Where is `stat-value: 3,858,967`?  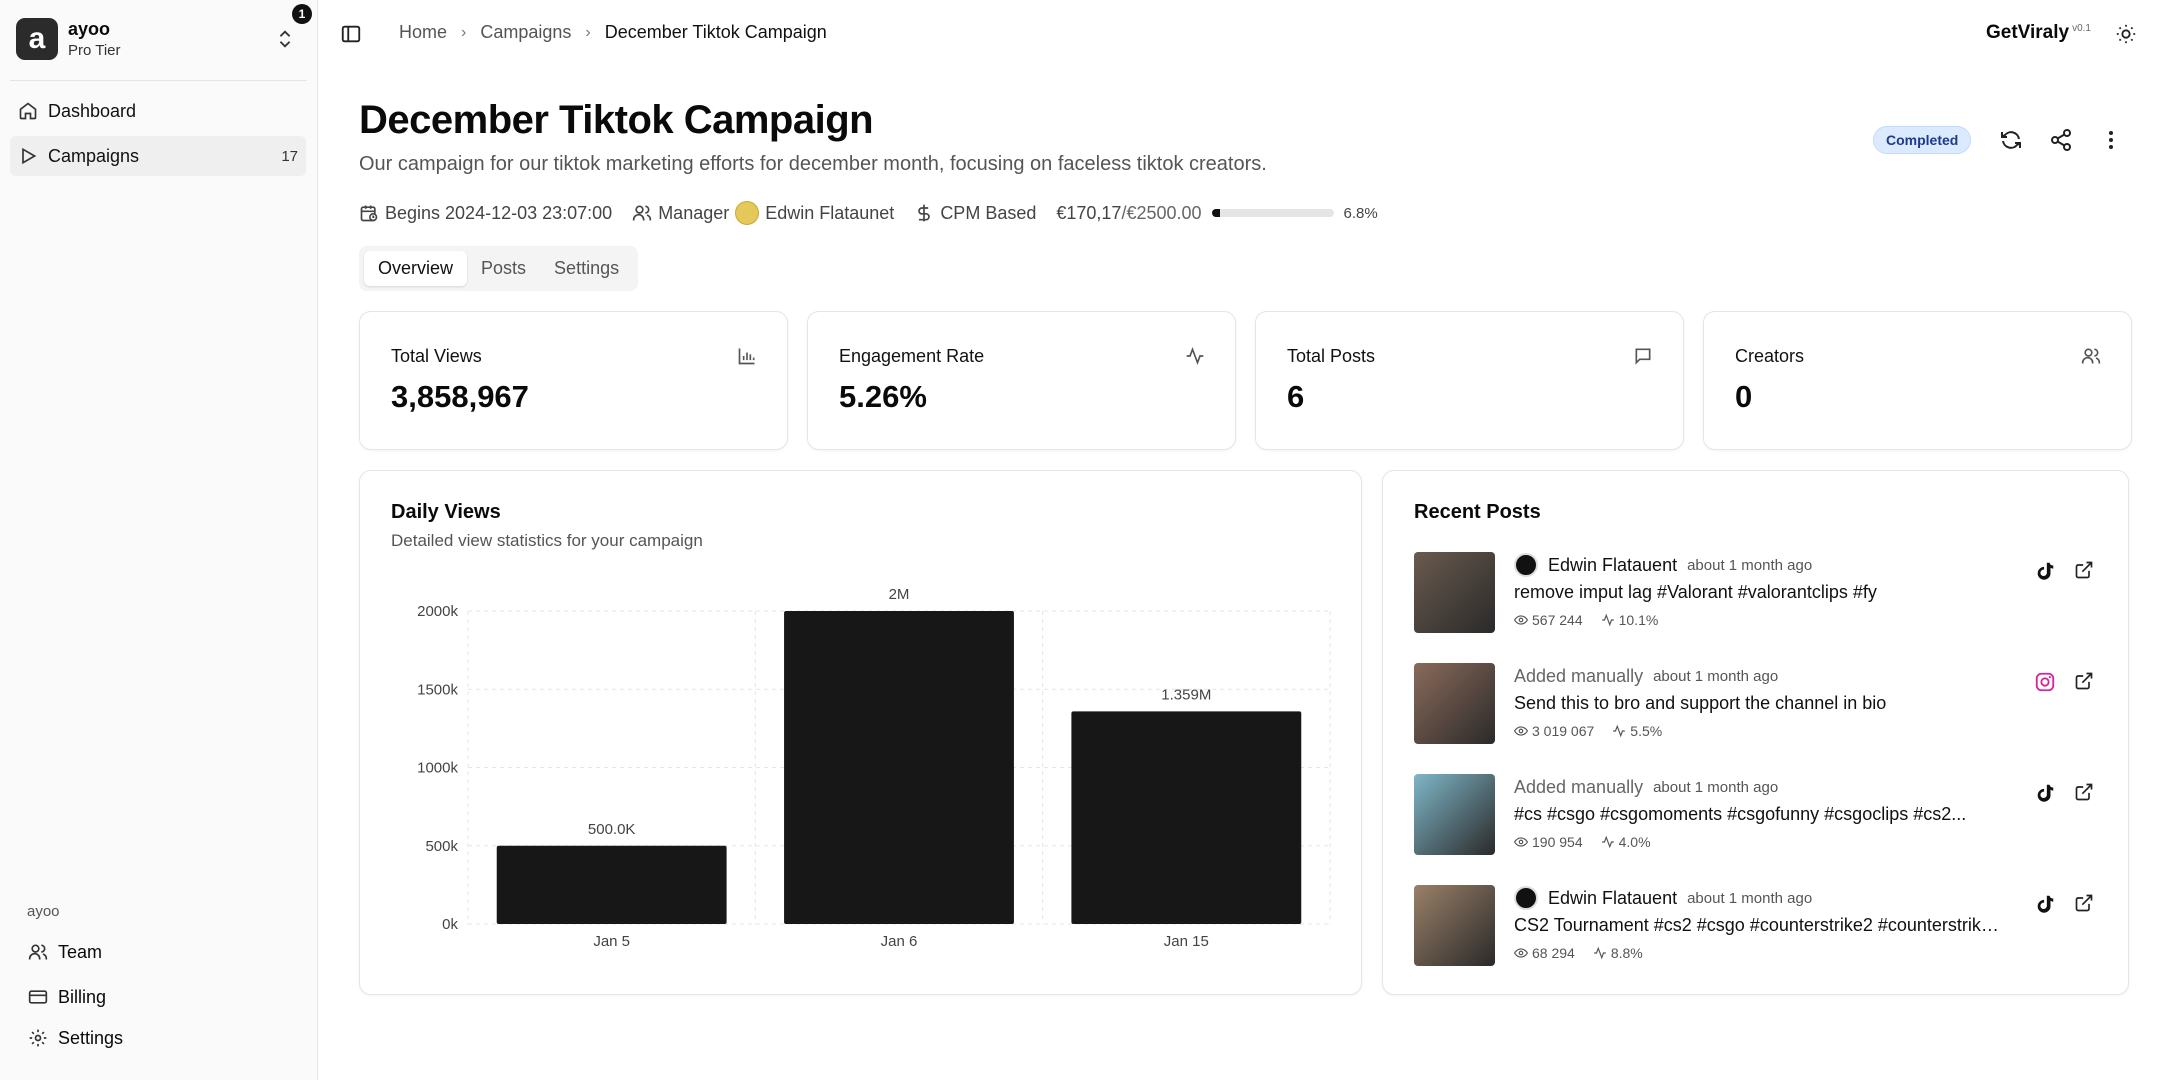
stat-value: 3,858,967 is located at coordinates (460, 396).